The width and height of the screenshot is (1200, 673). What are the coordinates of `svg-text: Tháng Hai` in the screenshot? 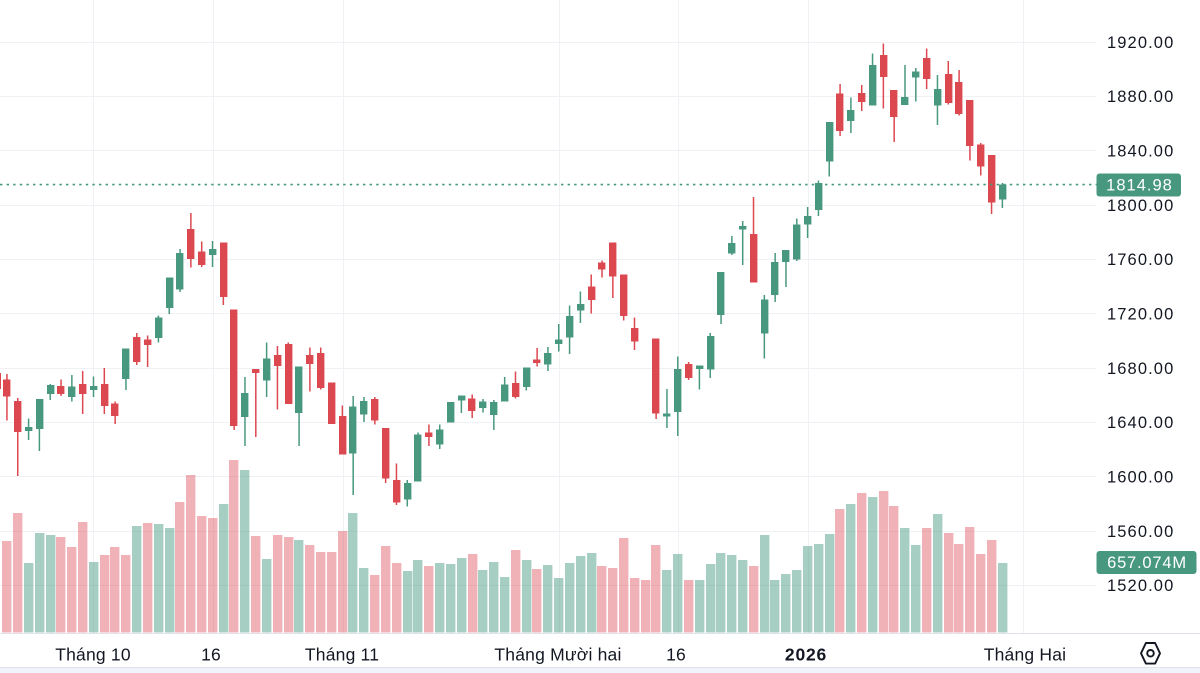 It's located at (1025, 655).